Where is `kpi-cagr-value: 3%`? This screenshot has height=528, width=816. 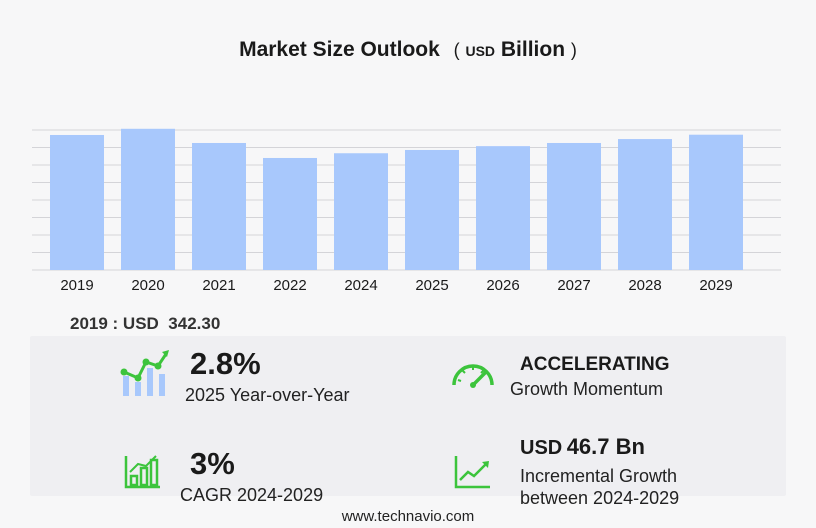
kpi-cagr-value: 3% is located at coordinates (212, 463).